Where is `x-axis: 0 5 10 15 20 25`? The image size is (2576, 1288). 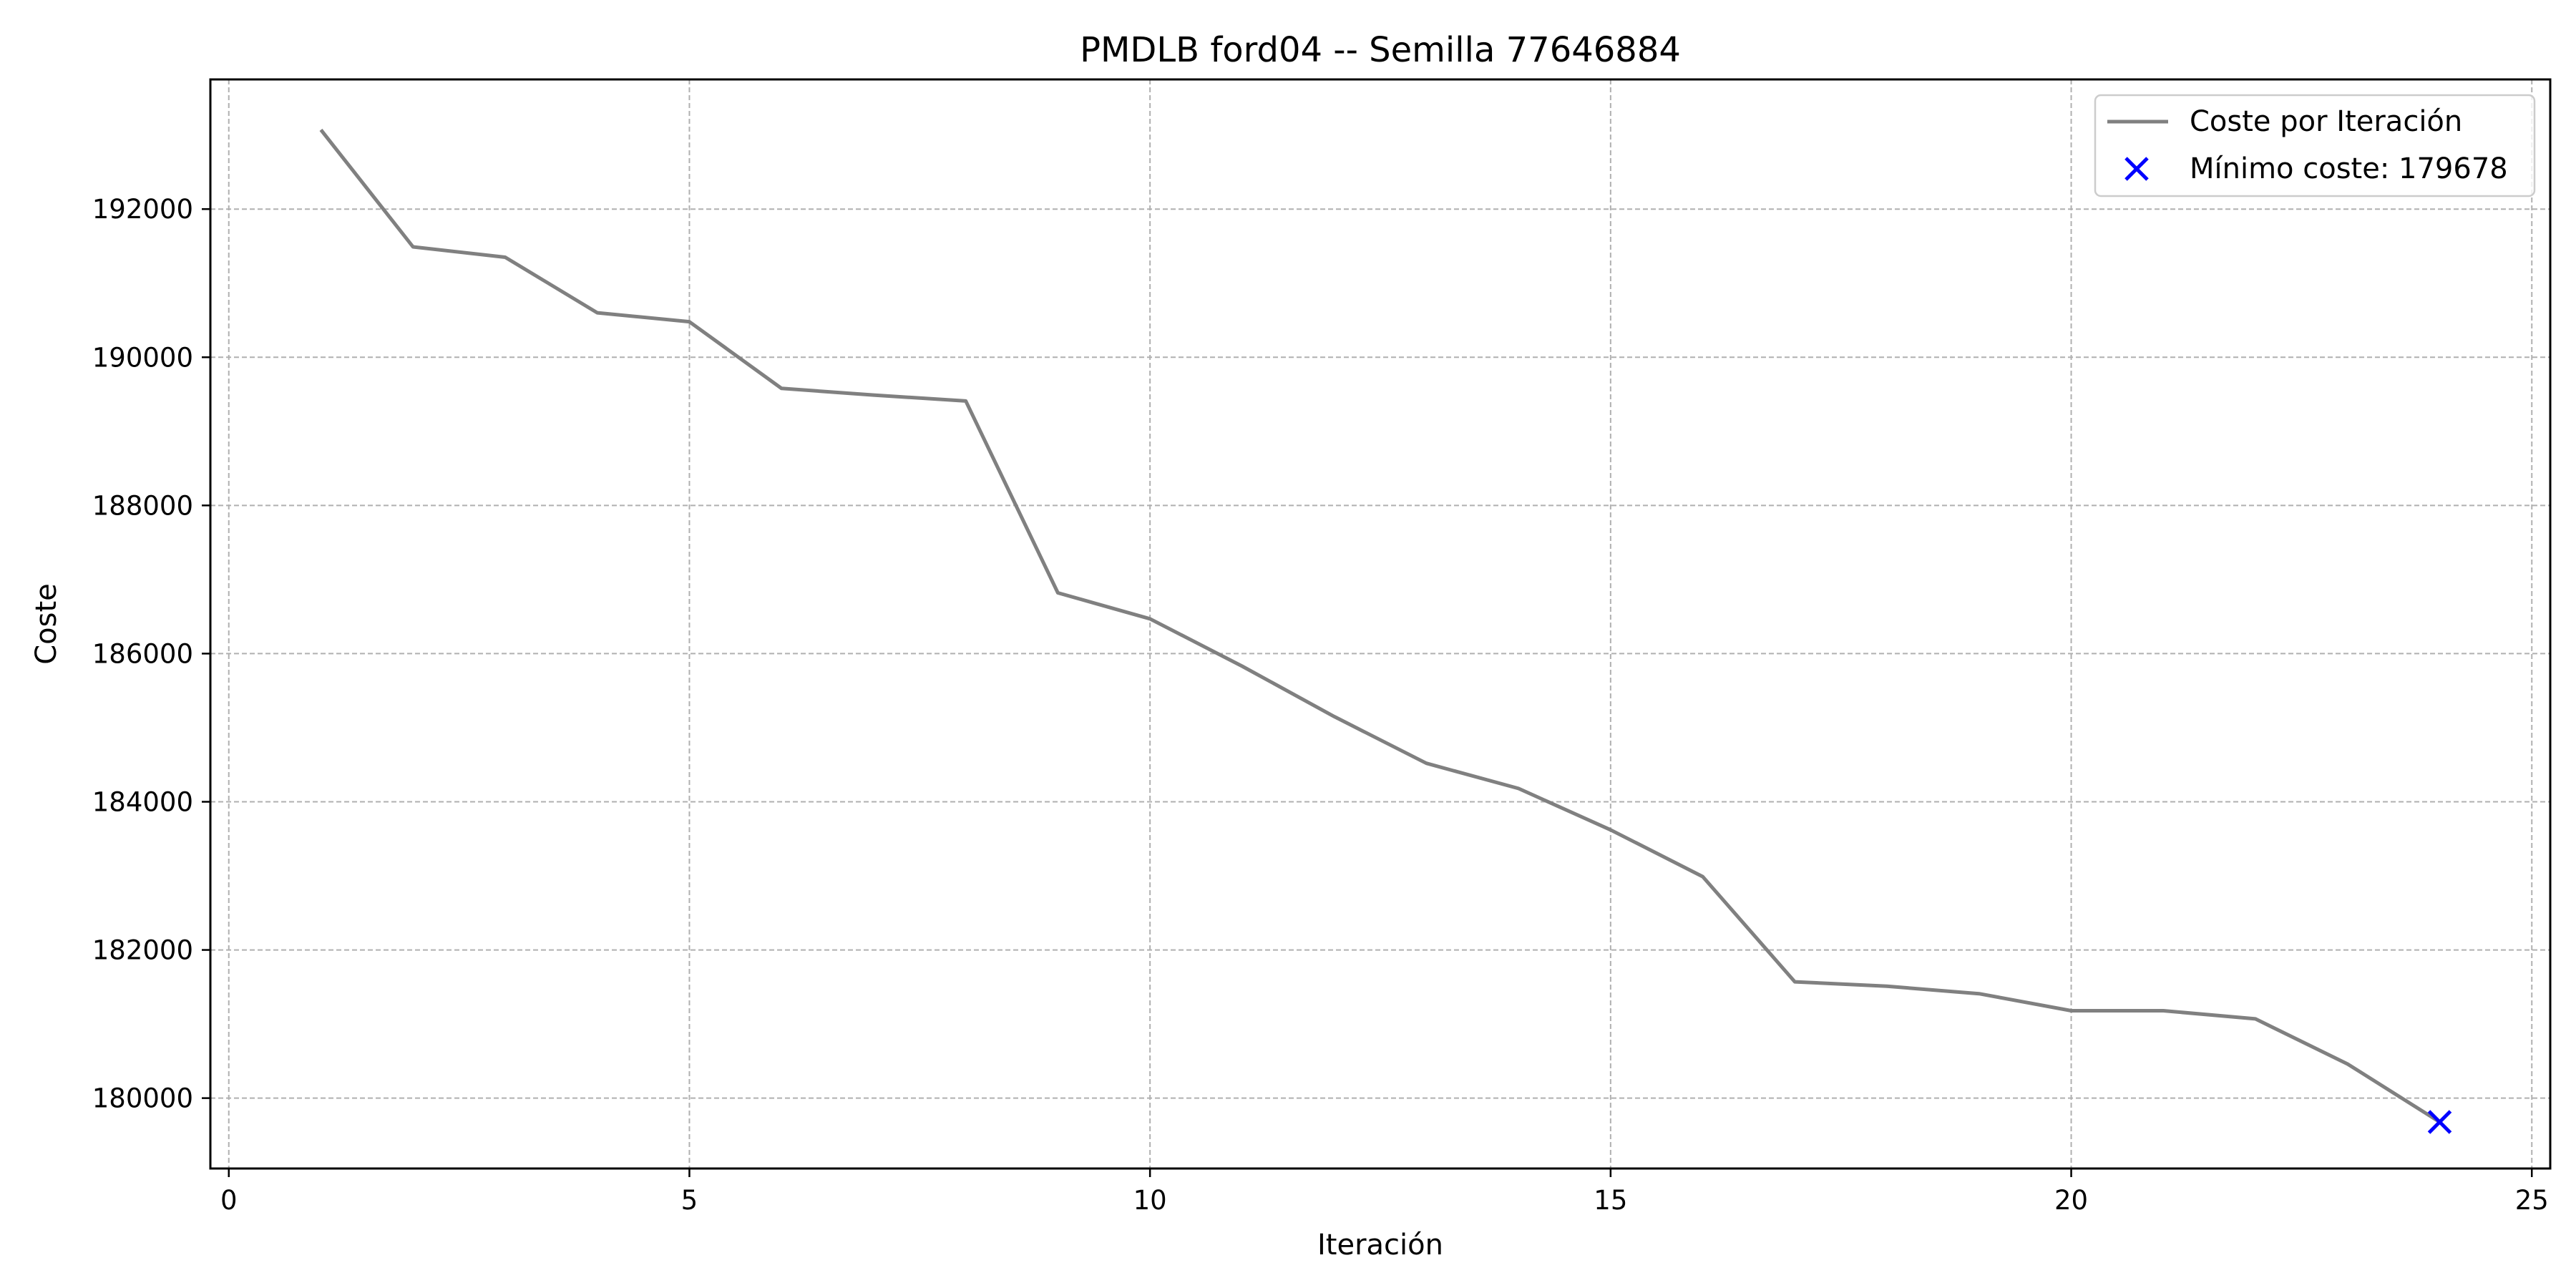
x-axis: 0 5 10 15 20 25 is located at coordinates (1384, 1192).